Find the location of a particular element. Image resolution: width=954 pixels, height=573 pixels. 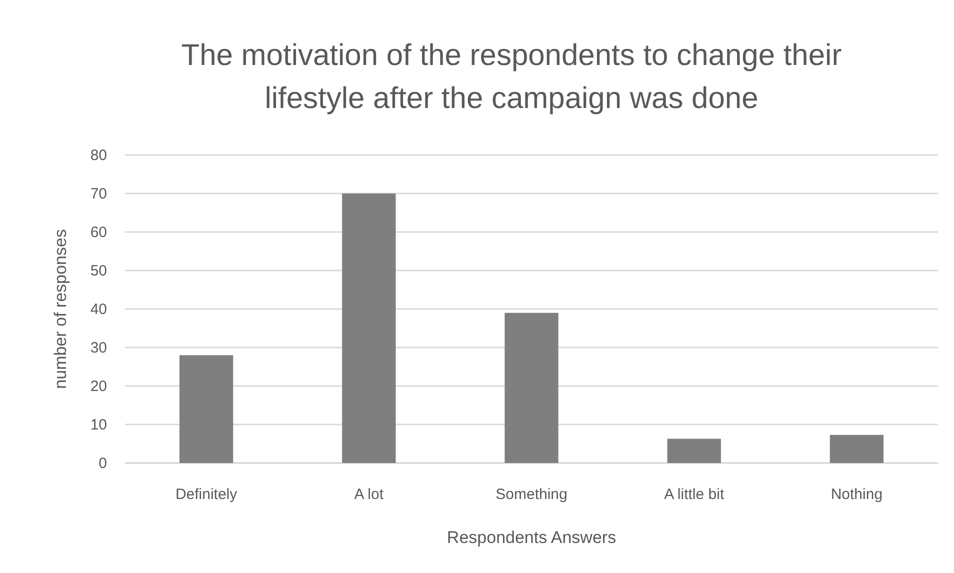

y-tick-label: 40 is located at coordinates (98, 309).